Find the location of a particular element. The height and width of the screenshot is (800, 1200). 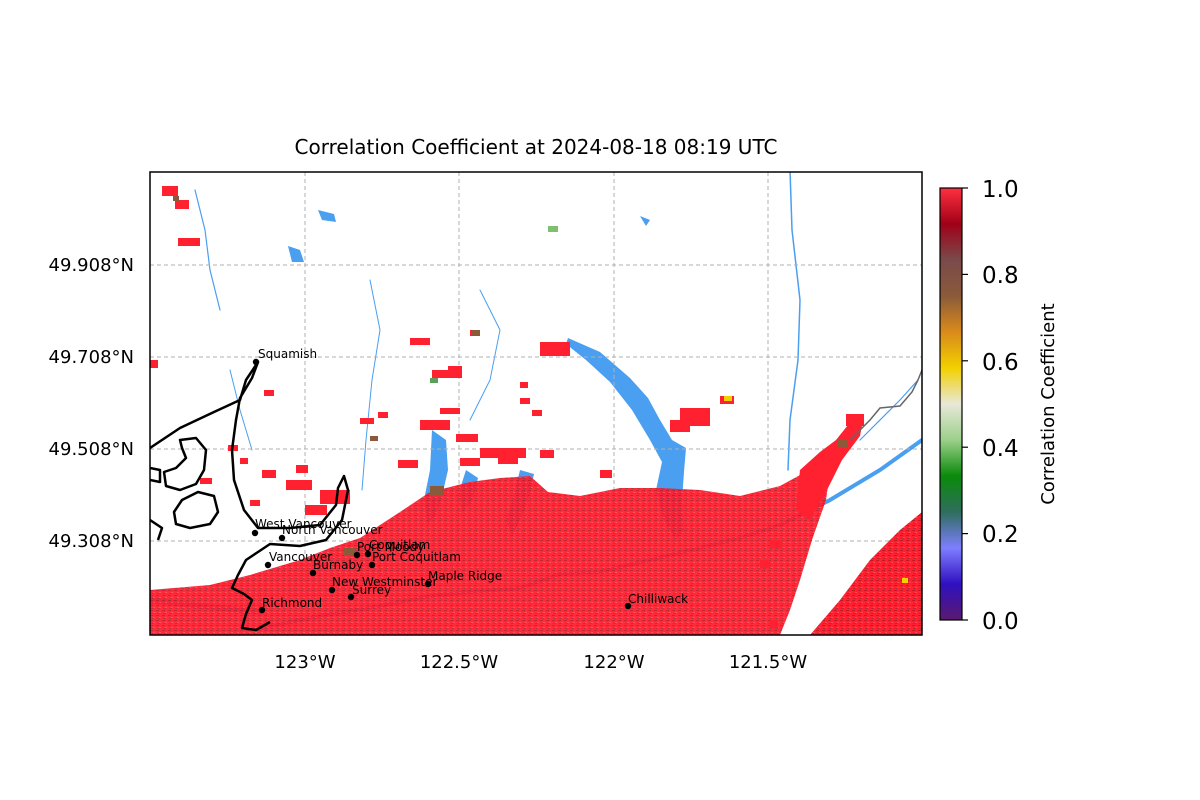

city-markers is located at coordinates (441, 486).